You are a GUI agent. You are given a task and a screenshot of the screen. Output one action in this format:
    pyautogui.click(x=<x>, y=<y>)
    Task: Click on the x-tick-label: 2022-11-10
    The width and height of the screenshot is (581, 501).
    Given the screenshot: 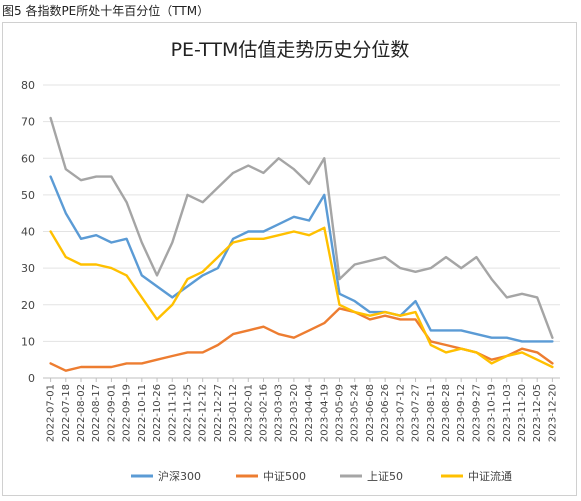 What is the action you would take?
    pyautogui.click(x=172, y=413)
    